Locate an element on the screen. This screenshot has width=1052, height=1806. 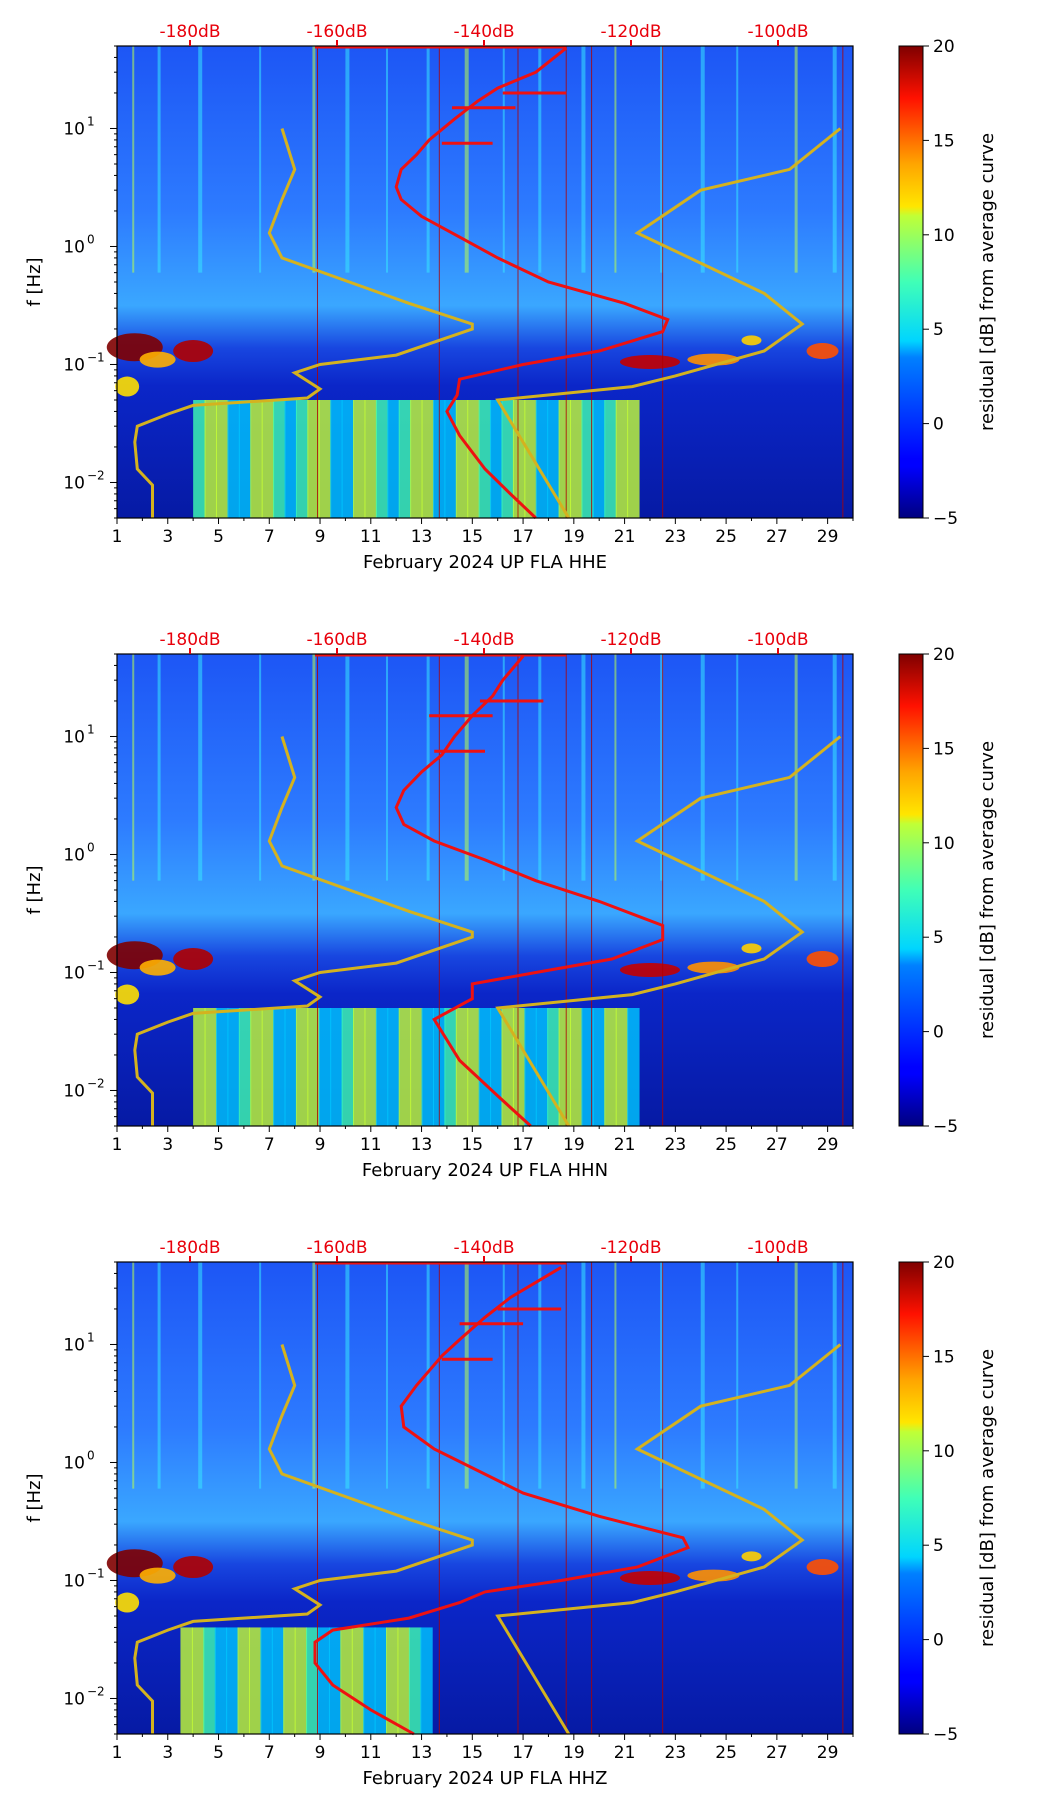
x-tick-label: 9 is located at coordinates (320, 1145).